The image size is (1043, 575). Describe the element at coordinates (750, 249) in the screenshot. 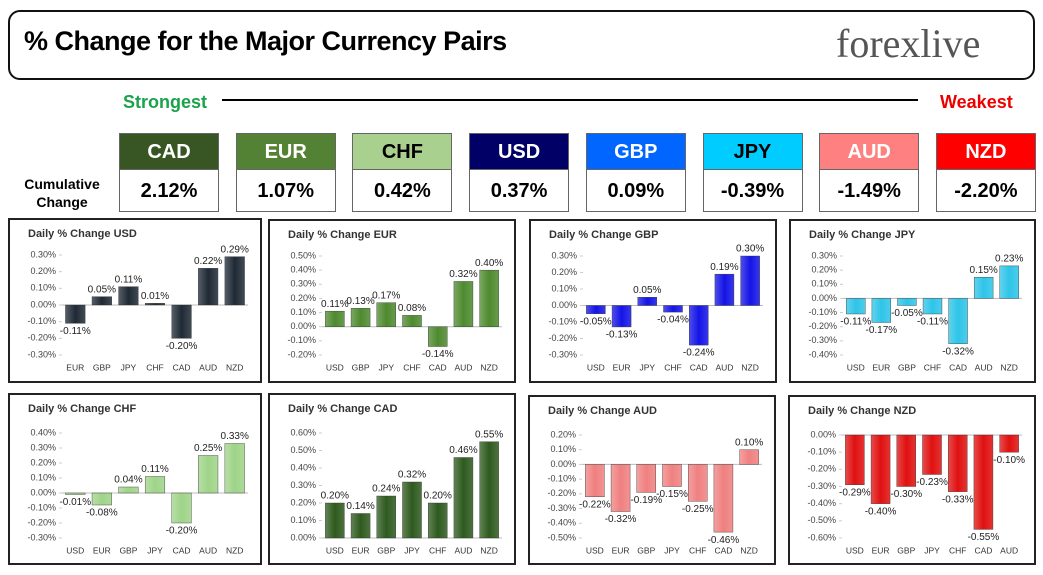

I see `data-label: 0.30%` at that location.